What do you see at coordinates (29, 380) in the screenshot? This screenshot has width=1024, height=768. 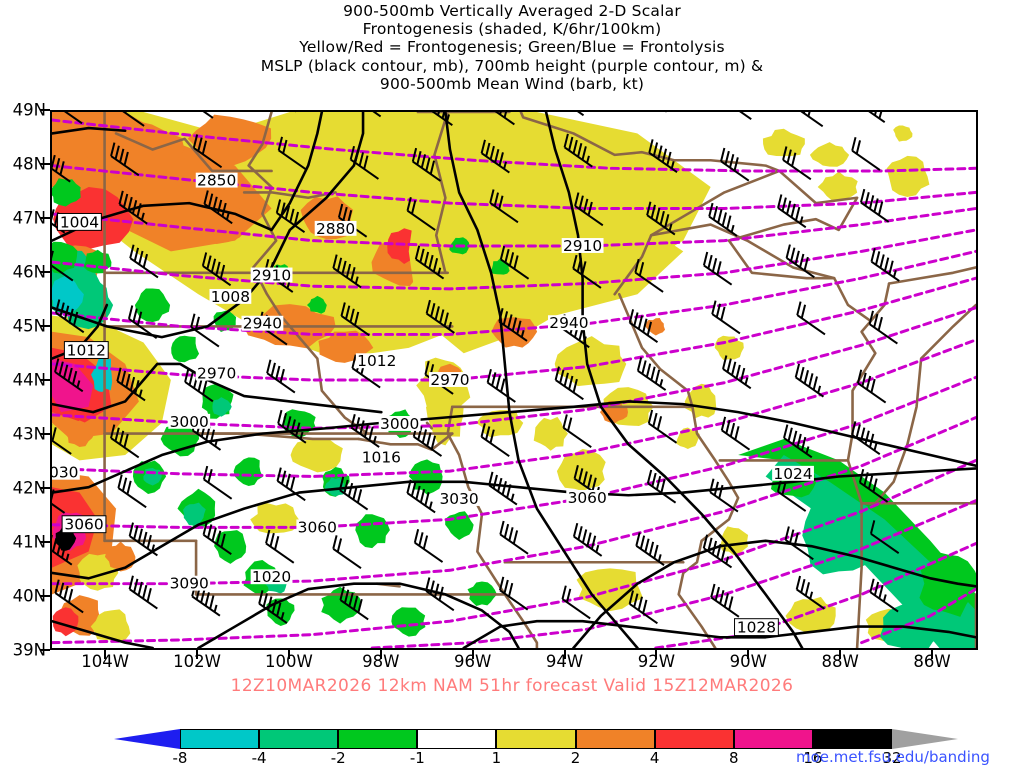 I see `y-axis-label: 44N` at bounding box center [29, 380].